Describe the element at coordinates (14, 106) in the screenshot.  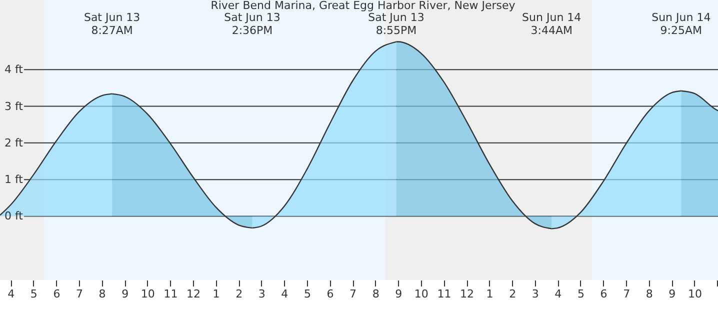
I see `y-tick-label: 3 ft` at that location.